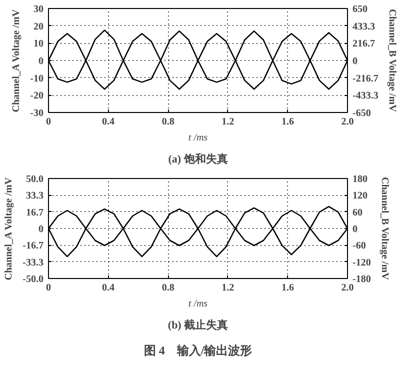 The height and width of the screenshot is (367, 400). Describe the element at coordinates (360, 196) in the screenshot. I see `y2-tick-label: 120` at that location.